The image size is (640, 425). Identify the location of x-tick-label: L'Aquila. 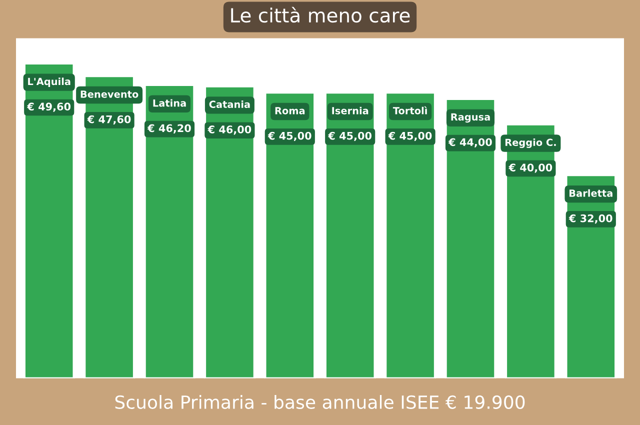
(49, 83).